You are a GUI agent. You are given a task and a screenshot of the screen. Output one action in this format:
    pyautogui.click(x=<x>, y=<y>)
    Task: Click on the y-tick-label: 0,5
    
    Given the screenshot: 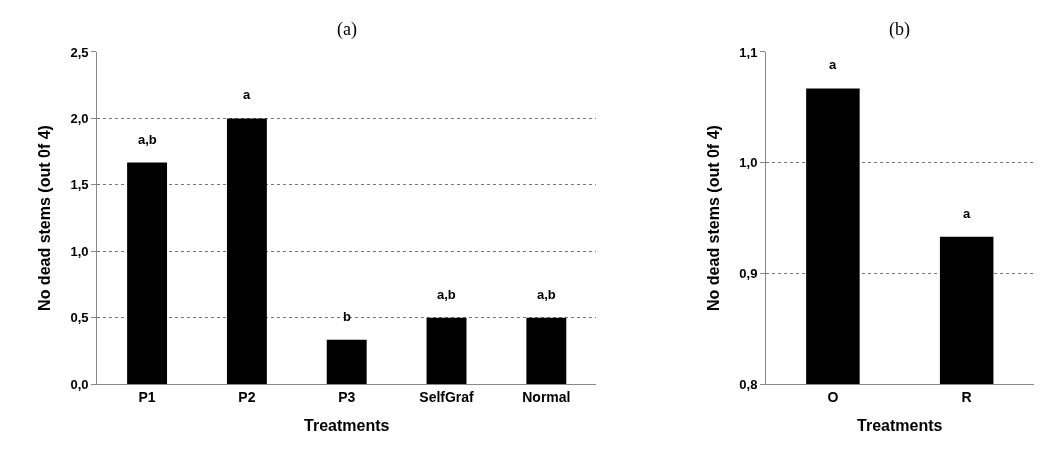 What is the action you would take?
    pyautogui.click(x=79, y=318)
    